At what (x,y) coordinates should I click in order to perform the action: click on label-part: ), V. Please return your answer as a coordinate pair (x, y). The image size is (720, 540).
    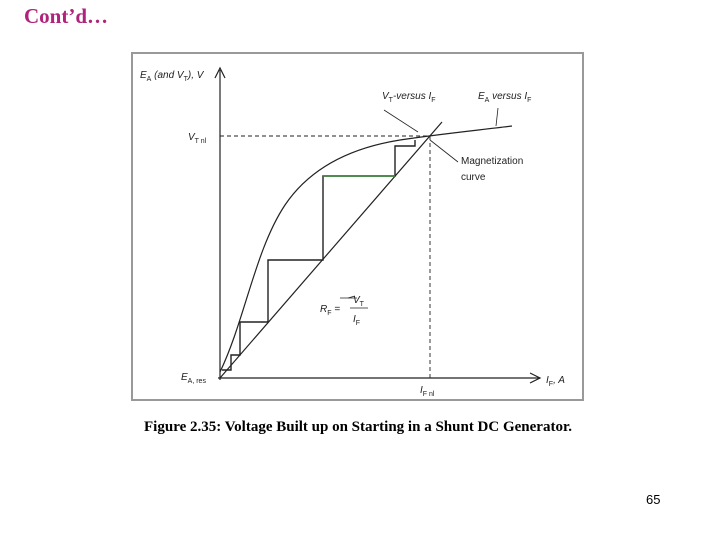
    Looking at the image, I should click on (196, 75).